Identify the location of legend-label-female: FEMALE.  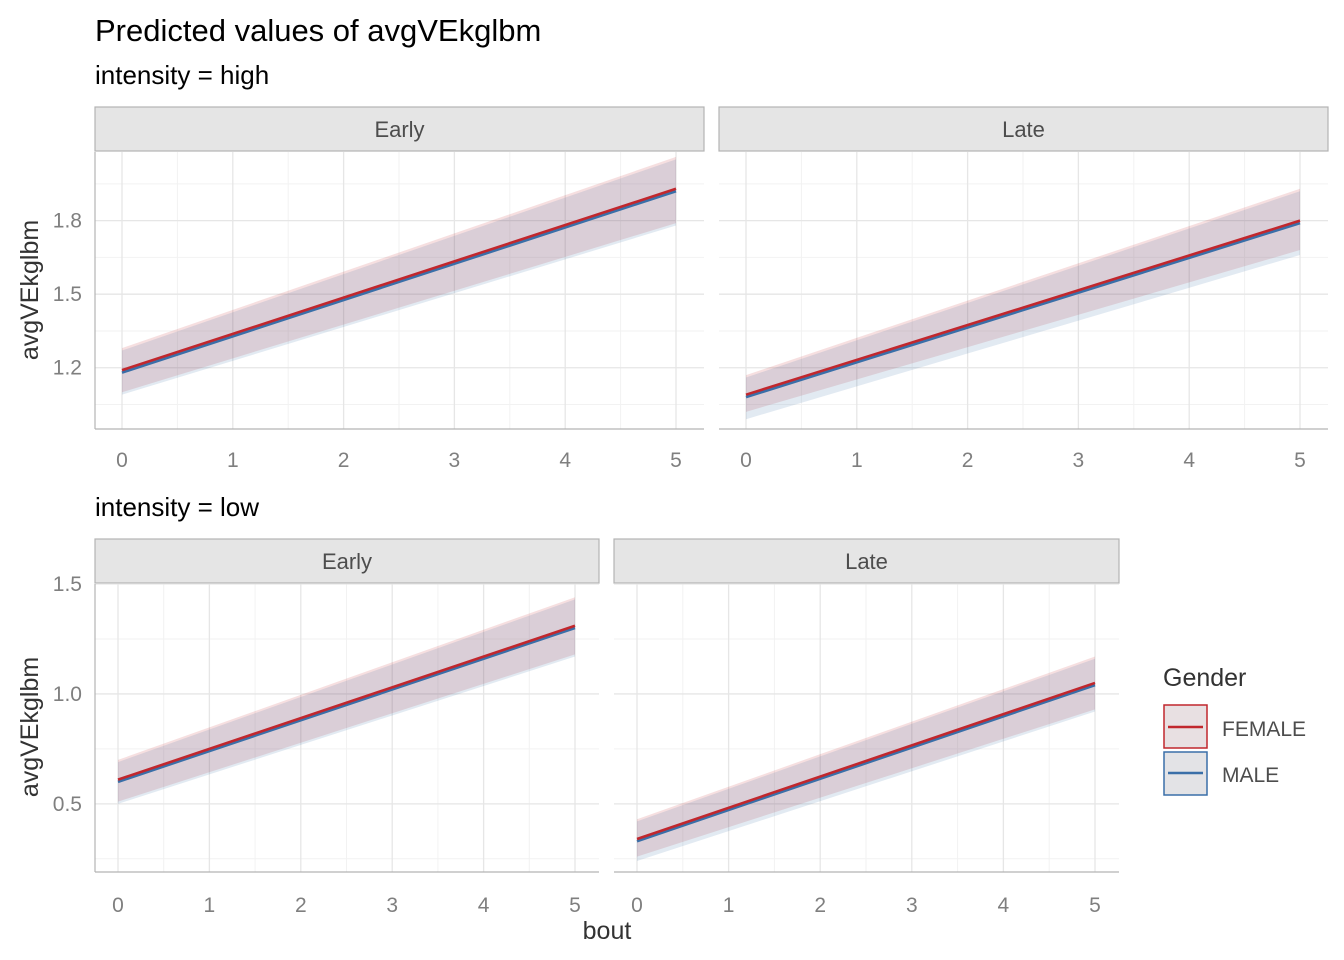
(1264, 729).